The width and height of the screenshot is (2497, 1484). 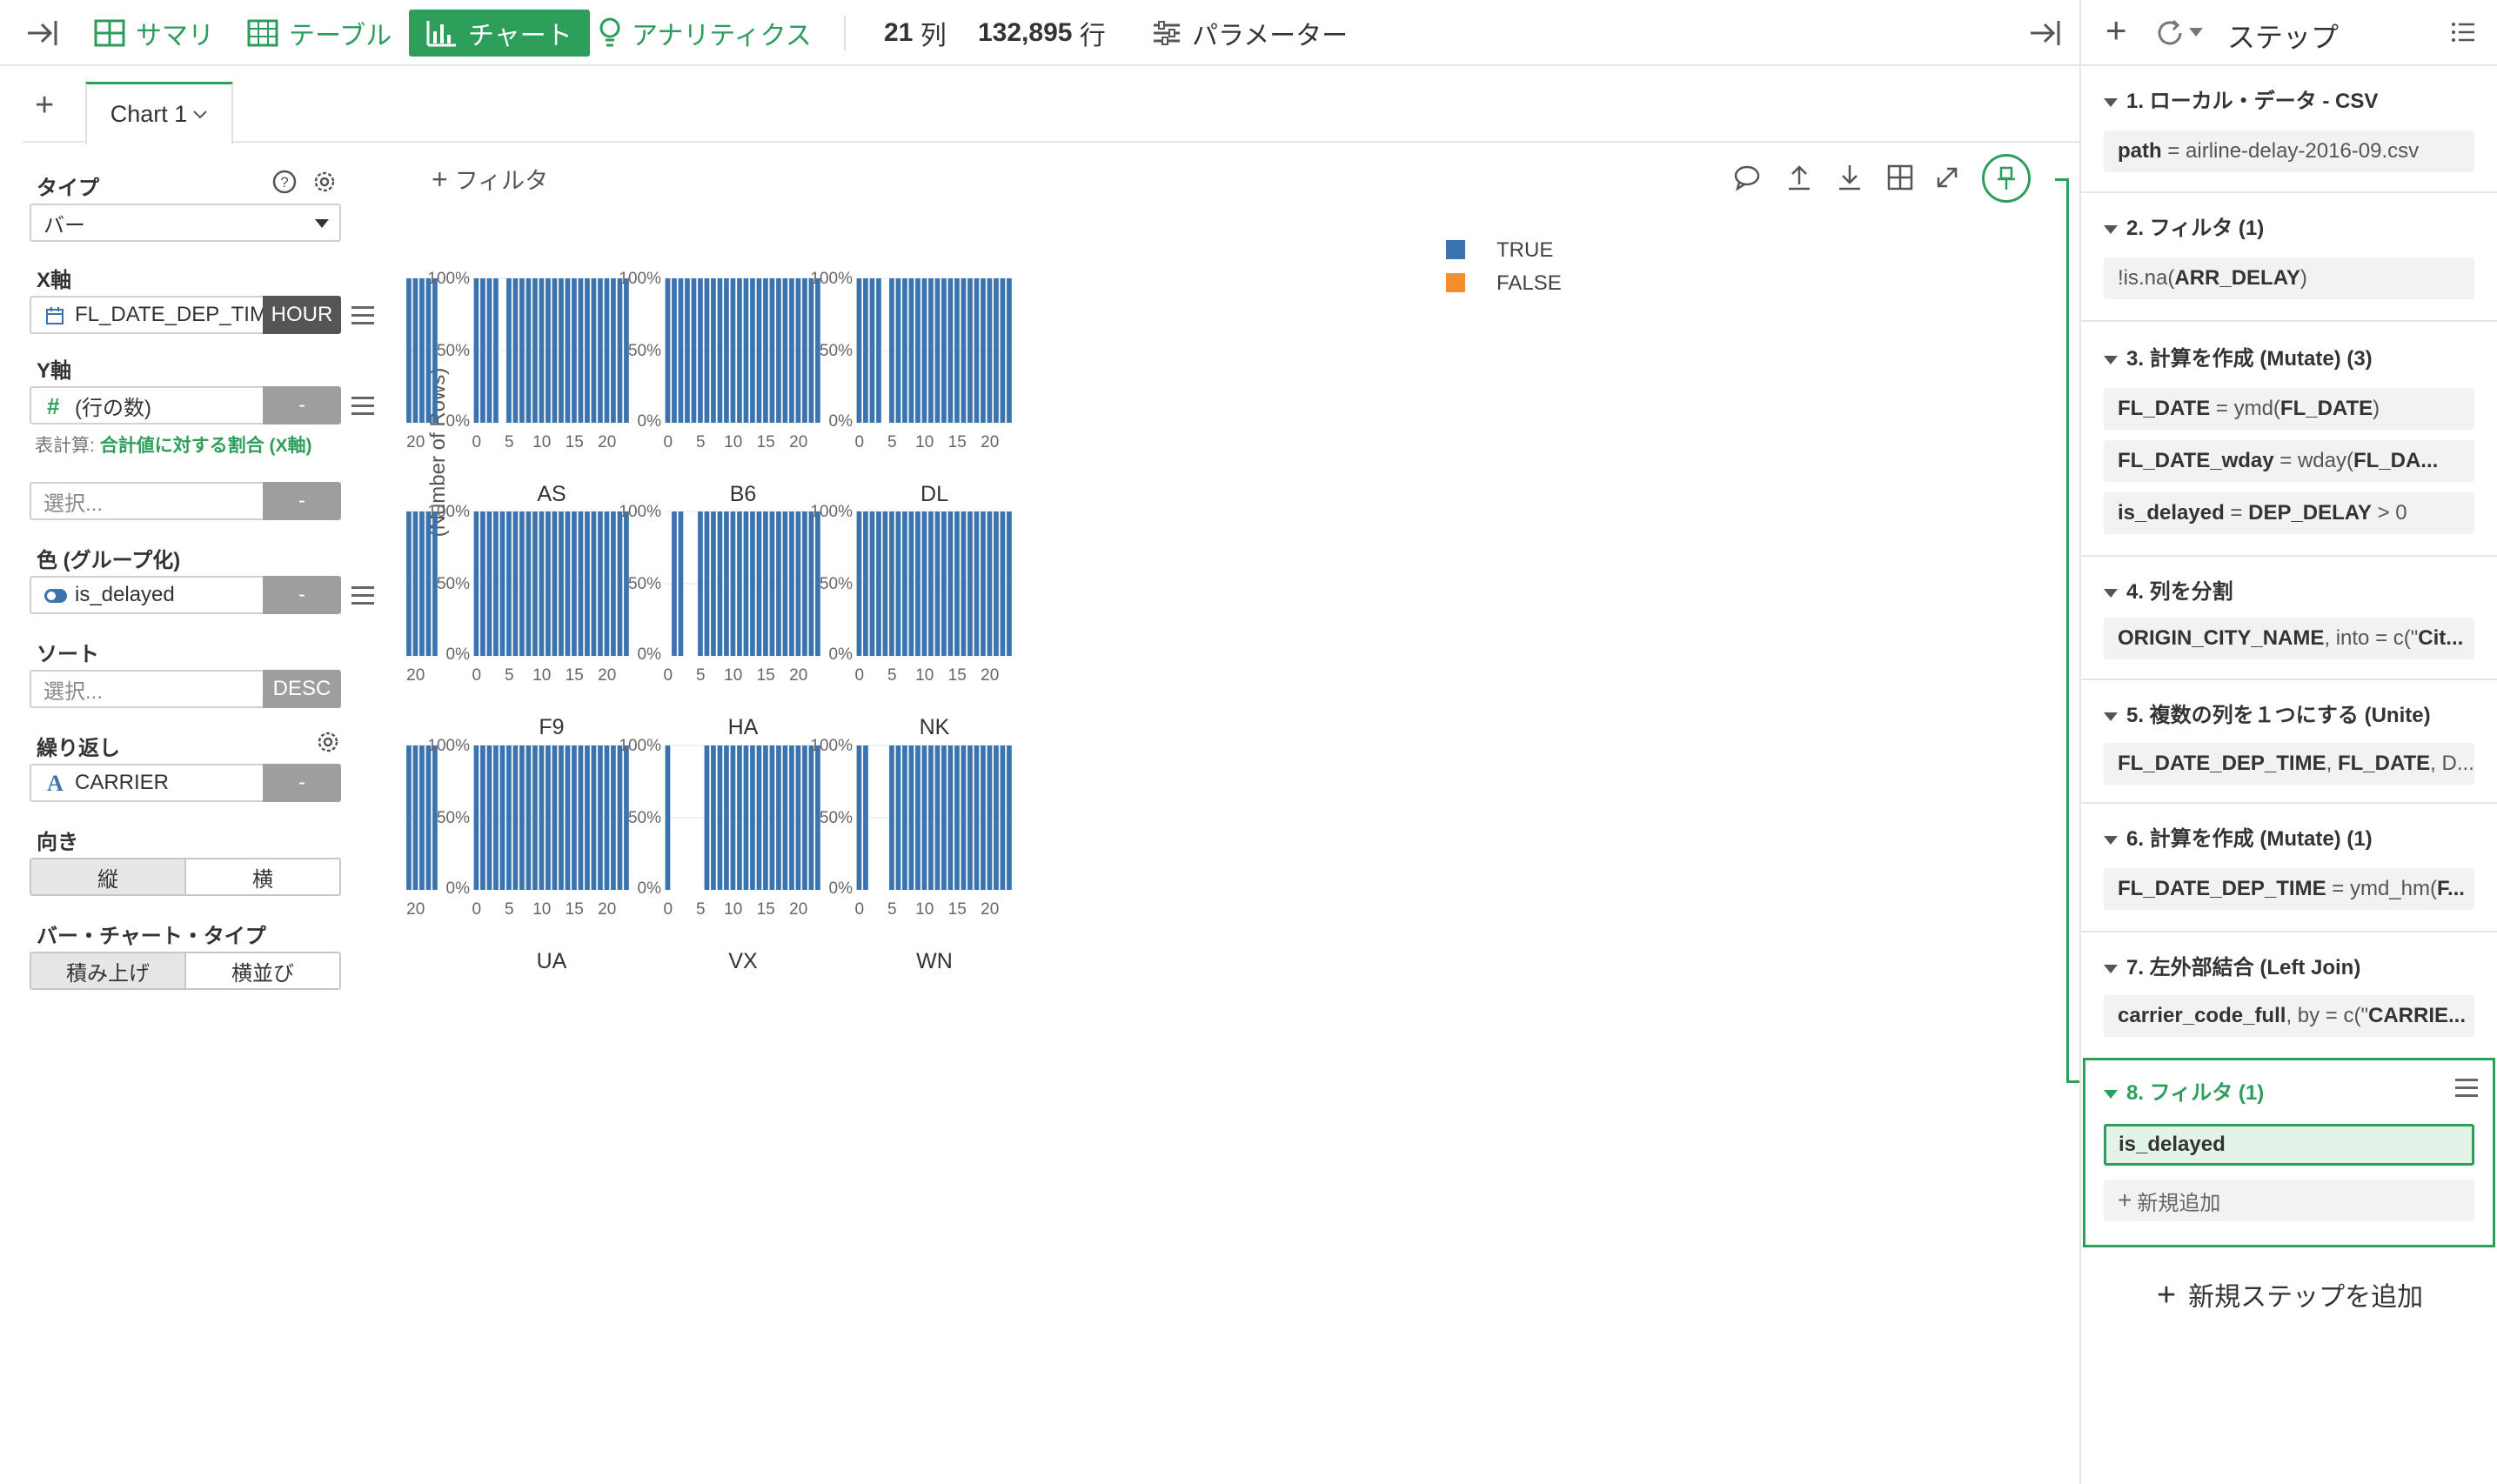 I want to click on y-axis-column-field: # (行の数), so click(x=148, y=405).